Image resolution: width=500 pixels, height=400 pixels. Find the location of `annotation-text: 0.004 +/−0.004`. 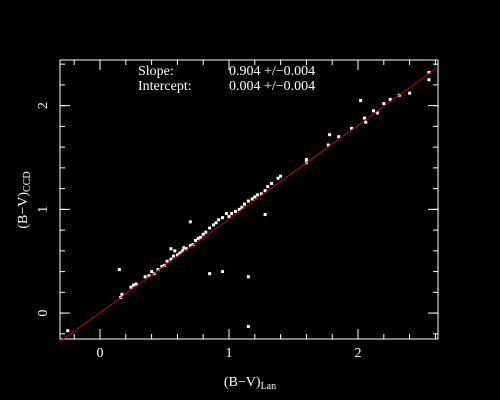

annotation-text: 0.004 +/−0.004 is located at coordinates (272, 86).